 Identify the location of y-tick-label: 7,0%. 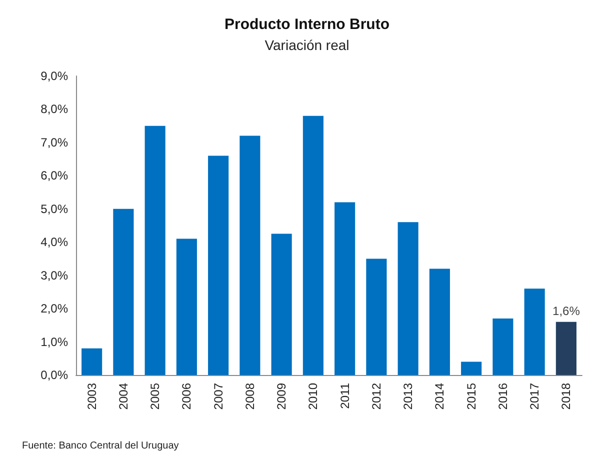
(54, 142).